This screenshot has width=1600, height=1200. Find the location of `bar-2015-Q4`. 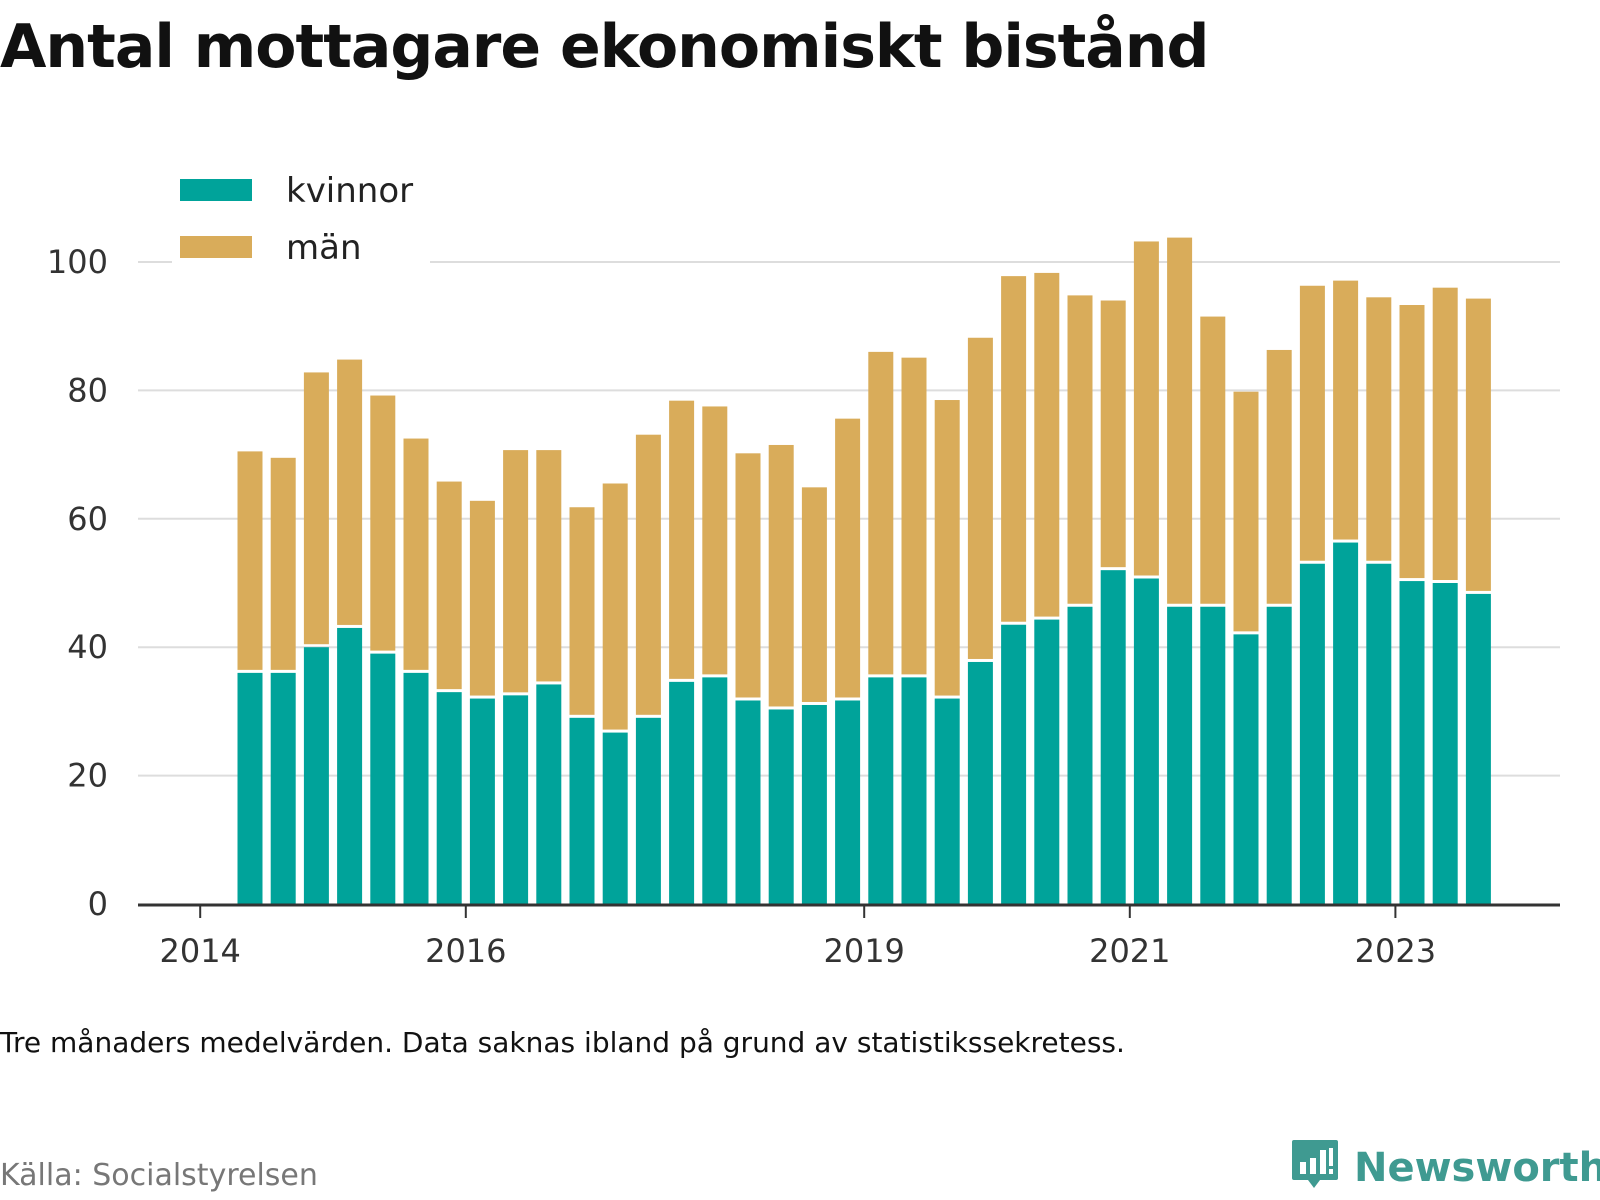

bar-2015-Q4 is located at coordinates (449, 692).